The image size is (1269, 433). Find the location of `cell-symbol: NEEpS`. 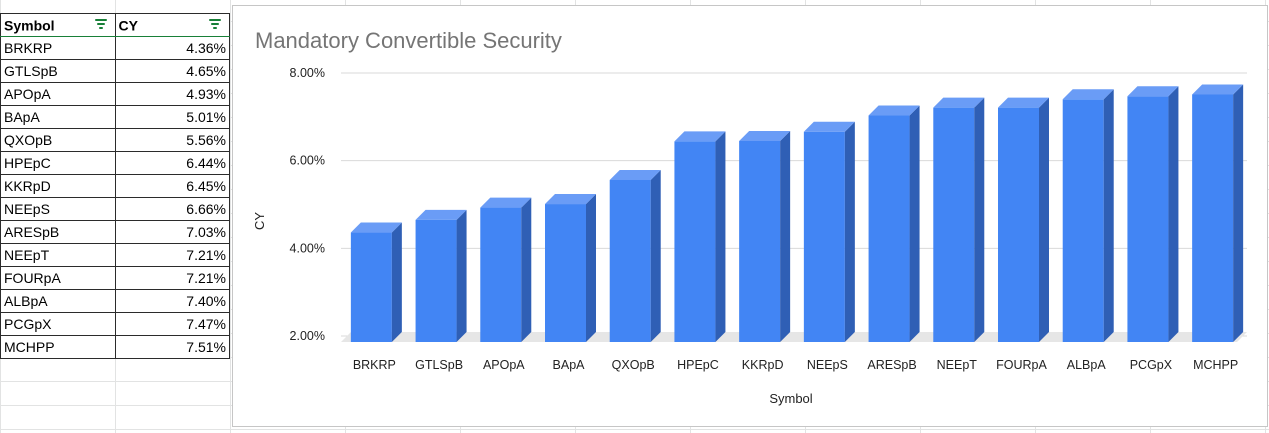

cell-symbol: NEEpS is located at coordinates (58, 209).